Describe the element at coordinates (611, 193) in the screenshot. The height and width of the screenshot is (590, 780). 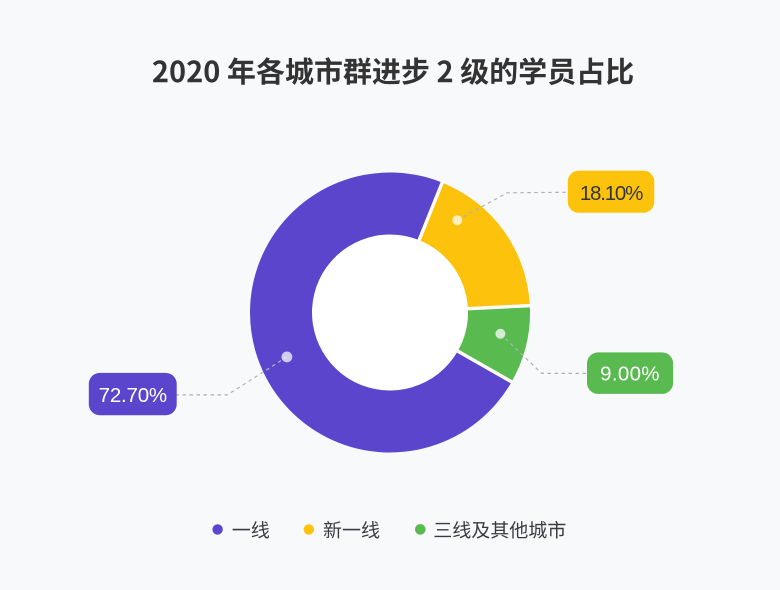
I see `svg-text: 18.10%` at that location.